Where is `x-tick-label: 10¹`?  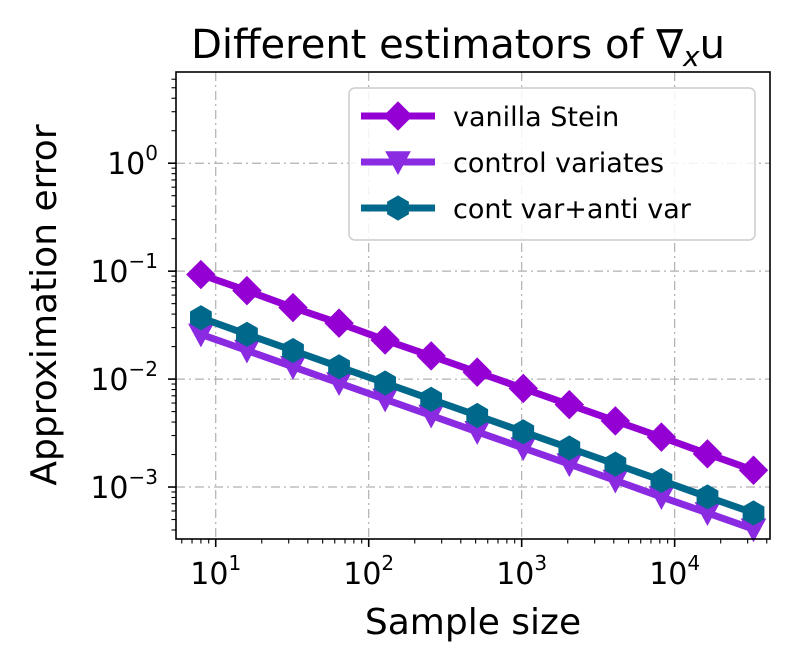 x-tick-label: 10¹ is located at coordinates (215, 571).